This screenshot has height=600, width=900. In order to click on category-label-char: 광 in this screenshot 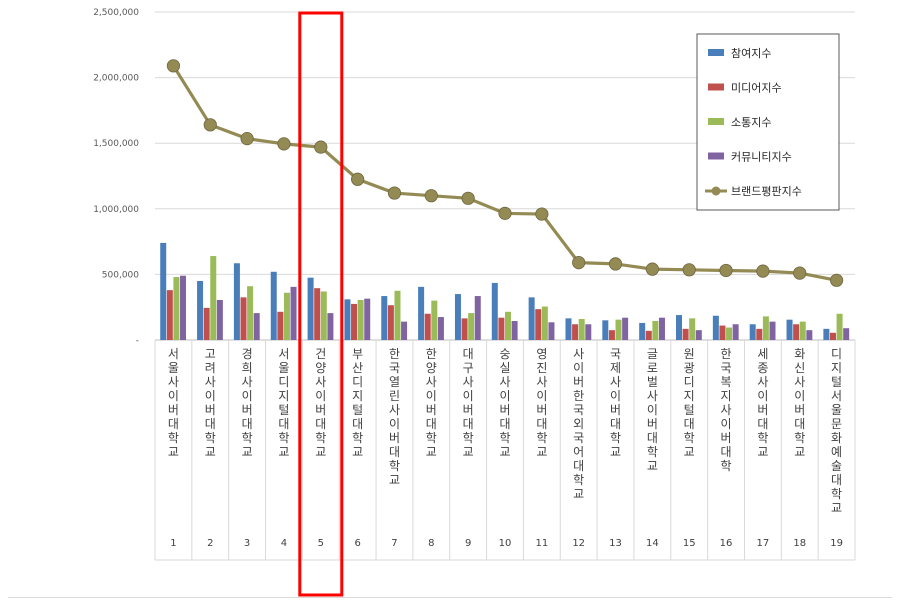, I will do `click(689, 368)`.